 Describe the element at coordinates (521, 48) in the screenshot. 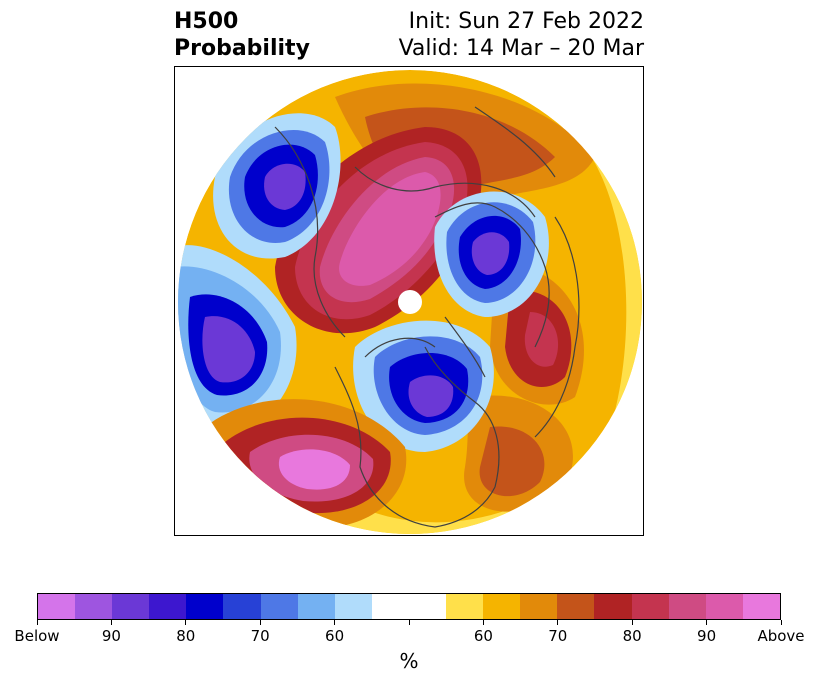

I see `title-valid-range: Valid: 14 Mar – 20 Mar` at that location.